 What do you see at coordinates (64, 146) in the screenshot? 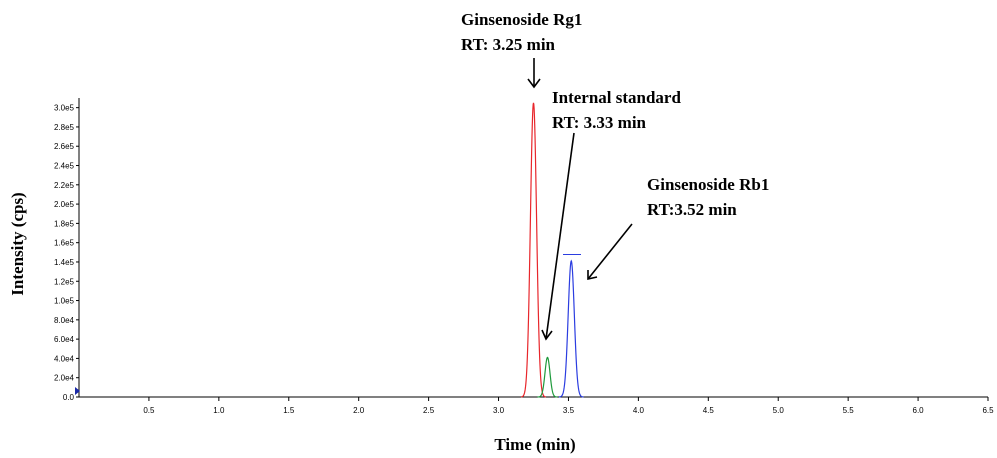
I see `y-tick-label: 2.6e5` at bounding box center [64, 146].